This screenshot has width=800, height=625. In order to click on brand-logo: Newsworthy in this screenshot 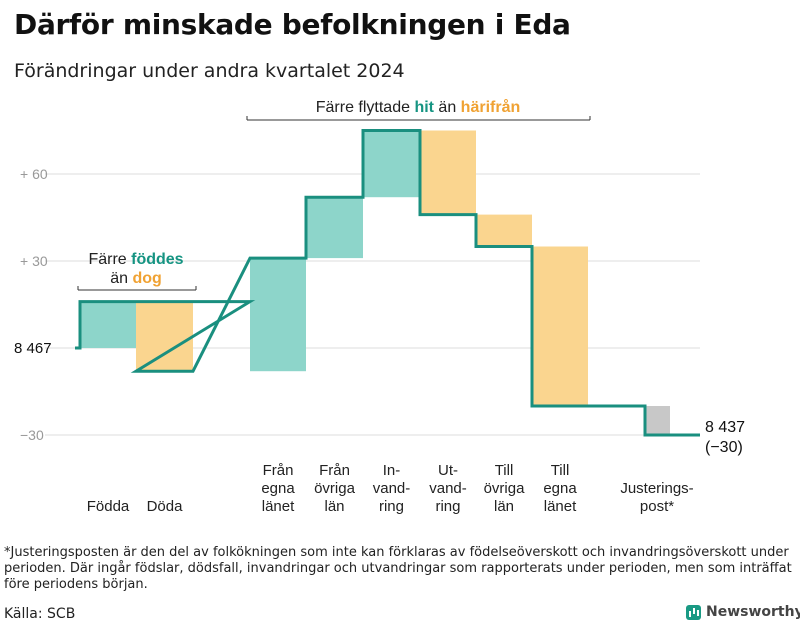, I will do `click(743, 612)`.